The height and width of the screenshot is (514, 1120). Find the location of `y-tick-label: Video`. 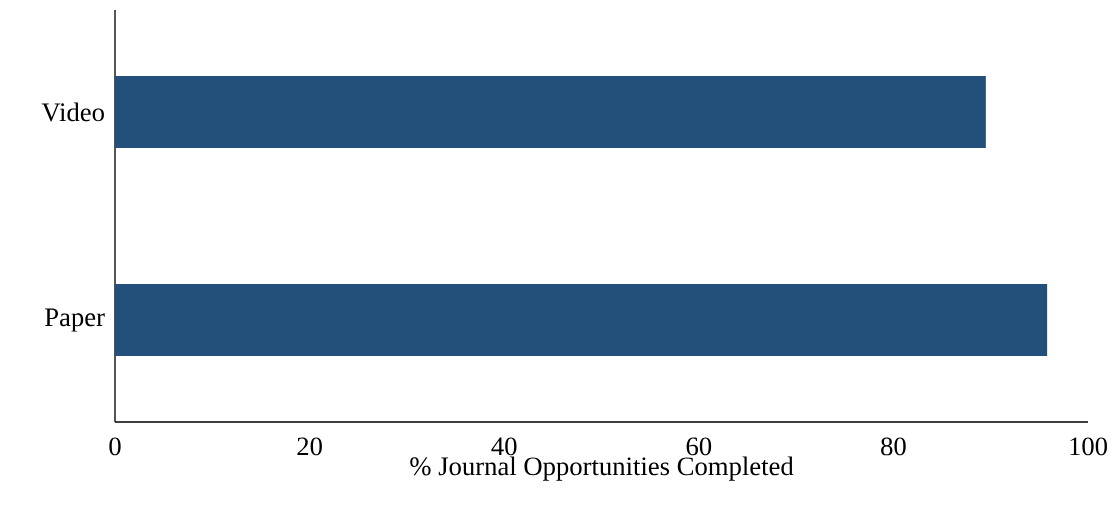

y-tick-label: Video is located at coordinates (72, 112).